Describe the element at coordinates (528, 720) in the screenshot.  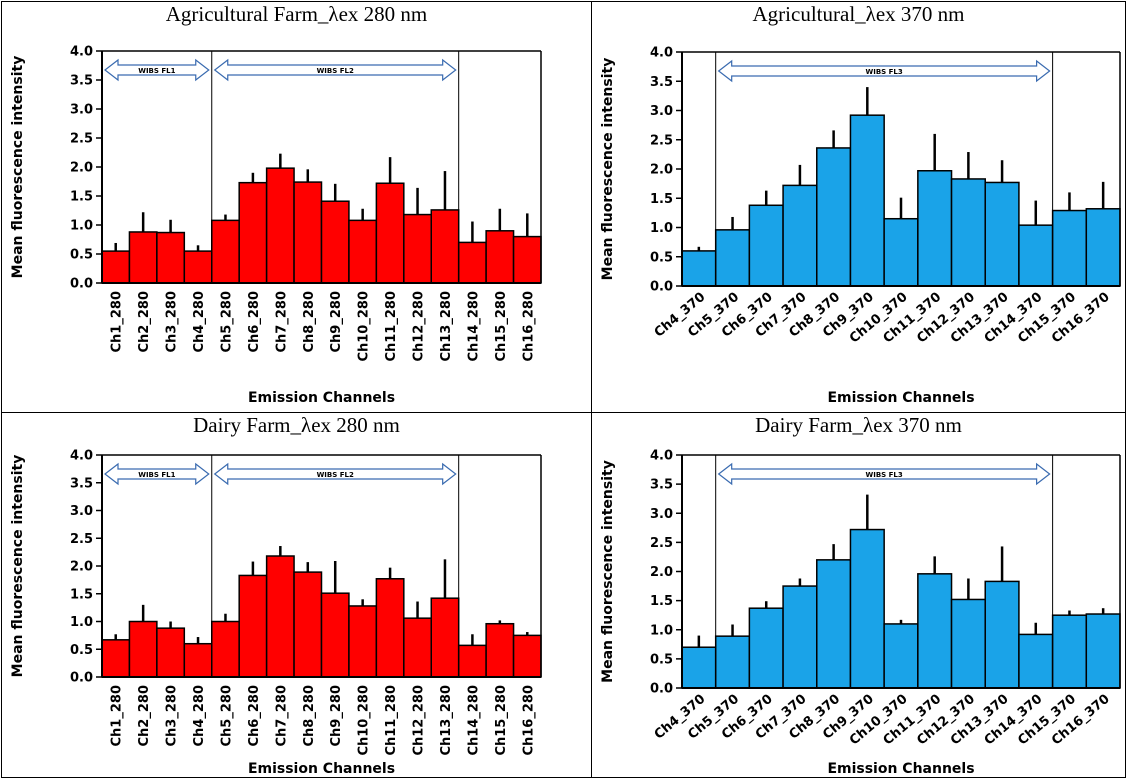
I see `x-tick-label: Ch16_280` at that location.